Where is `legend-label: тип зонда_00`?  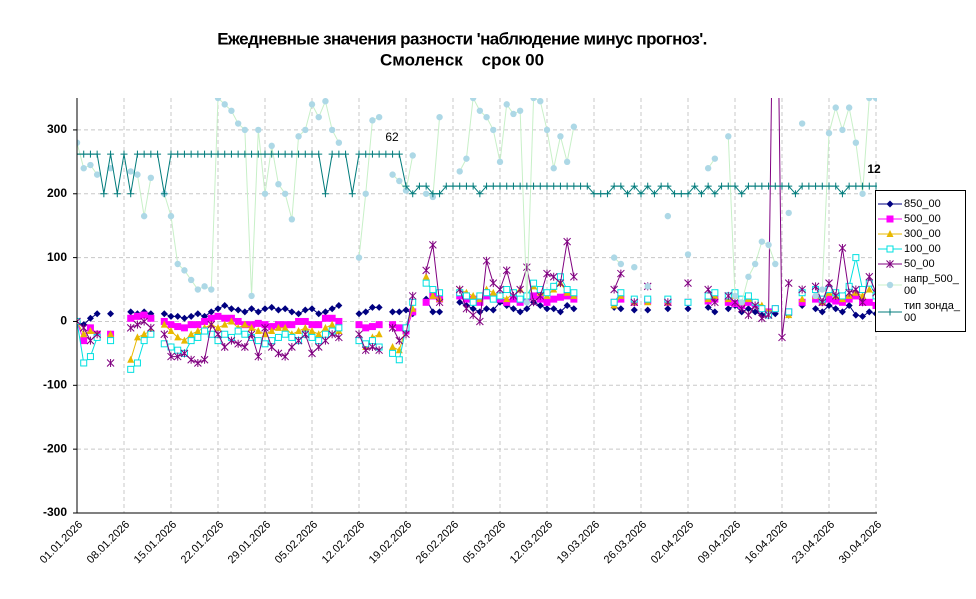
legend-label: тип зонда_00 is located at coordinates (932, 312).